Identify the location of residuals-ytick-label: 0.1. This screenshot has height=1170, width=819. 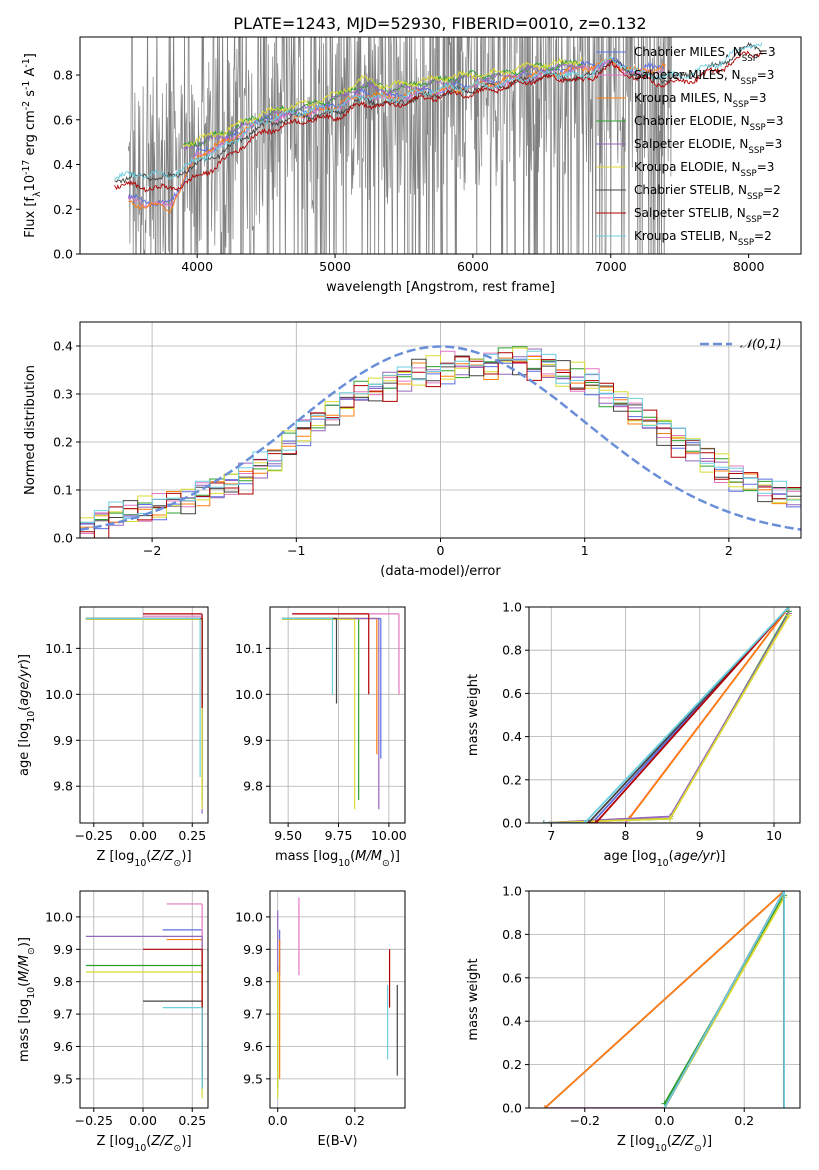
(63, 490).